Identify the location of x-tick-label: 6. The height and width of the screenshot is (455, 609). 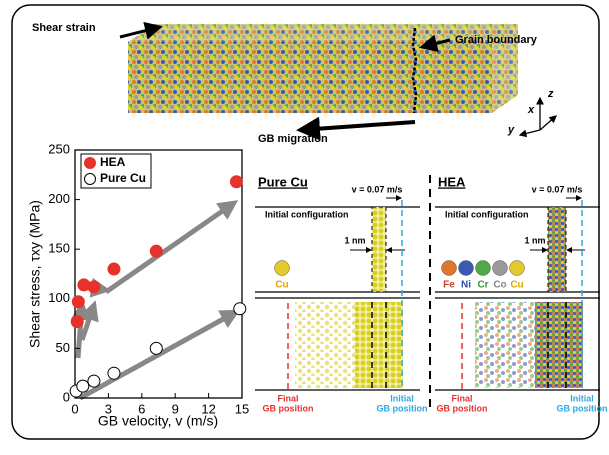
(141, 408).